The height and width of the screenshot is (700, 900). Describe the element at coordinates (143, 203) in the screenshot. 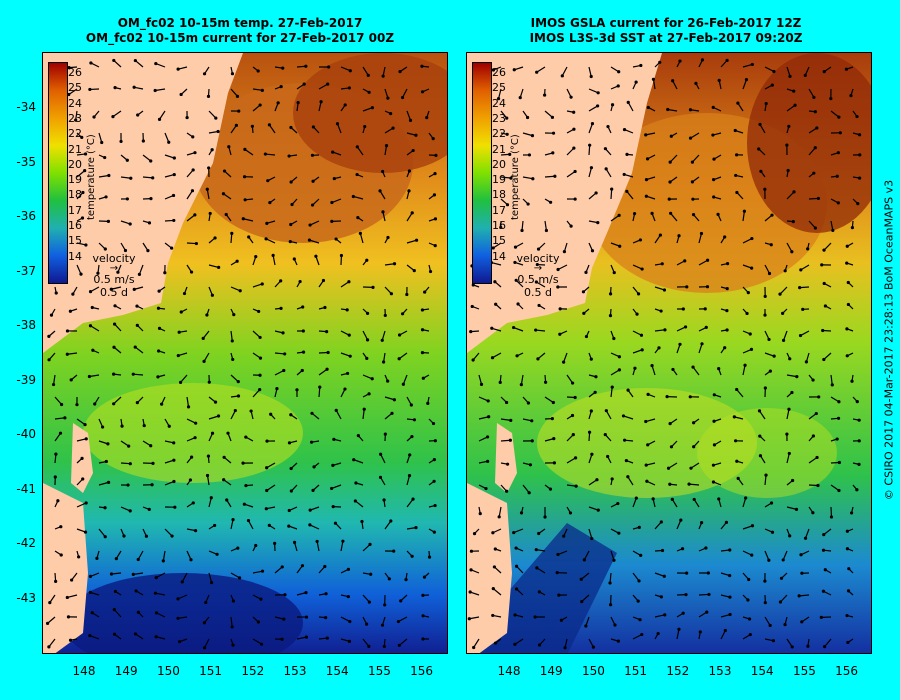

I see `mainland` at that location.